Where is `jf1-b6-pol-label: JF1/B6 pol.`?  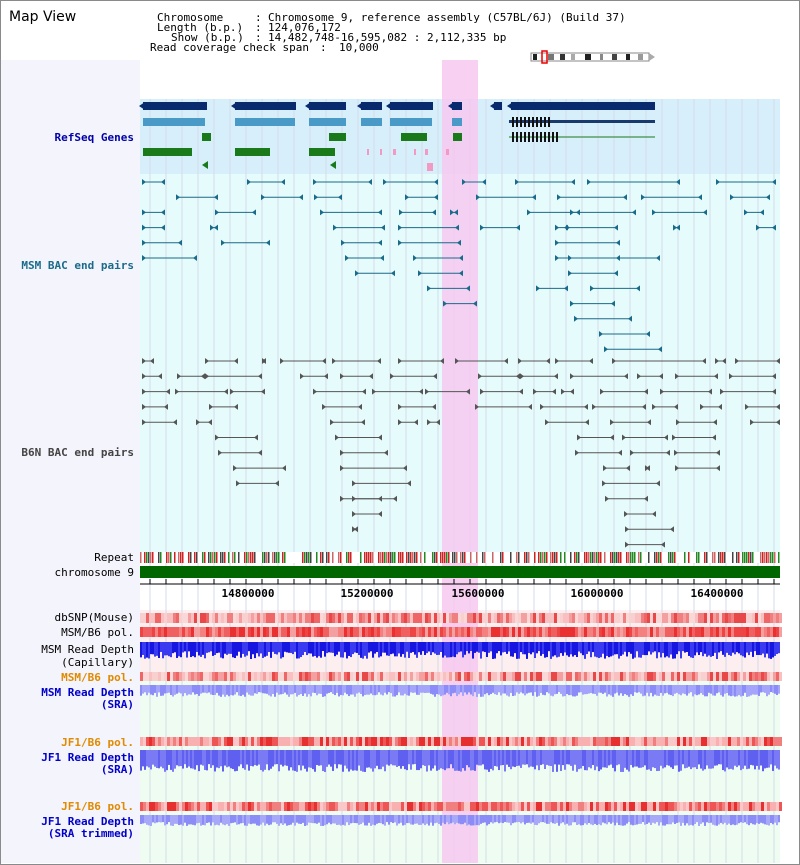 jf1-b6-pol-label: JF1/B6 pol. is located at coordinates (97, 742).